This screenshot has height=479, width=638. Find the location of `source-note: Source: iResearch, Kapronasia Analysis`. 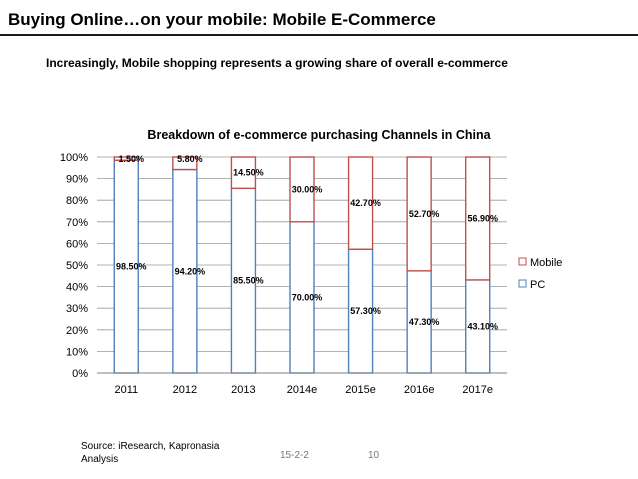

source-note: Source: iResearch, Kapronasia Analysis is located at coordinates (150, 453).